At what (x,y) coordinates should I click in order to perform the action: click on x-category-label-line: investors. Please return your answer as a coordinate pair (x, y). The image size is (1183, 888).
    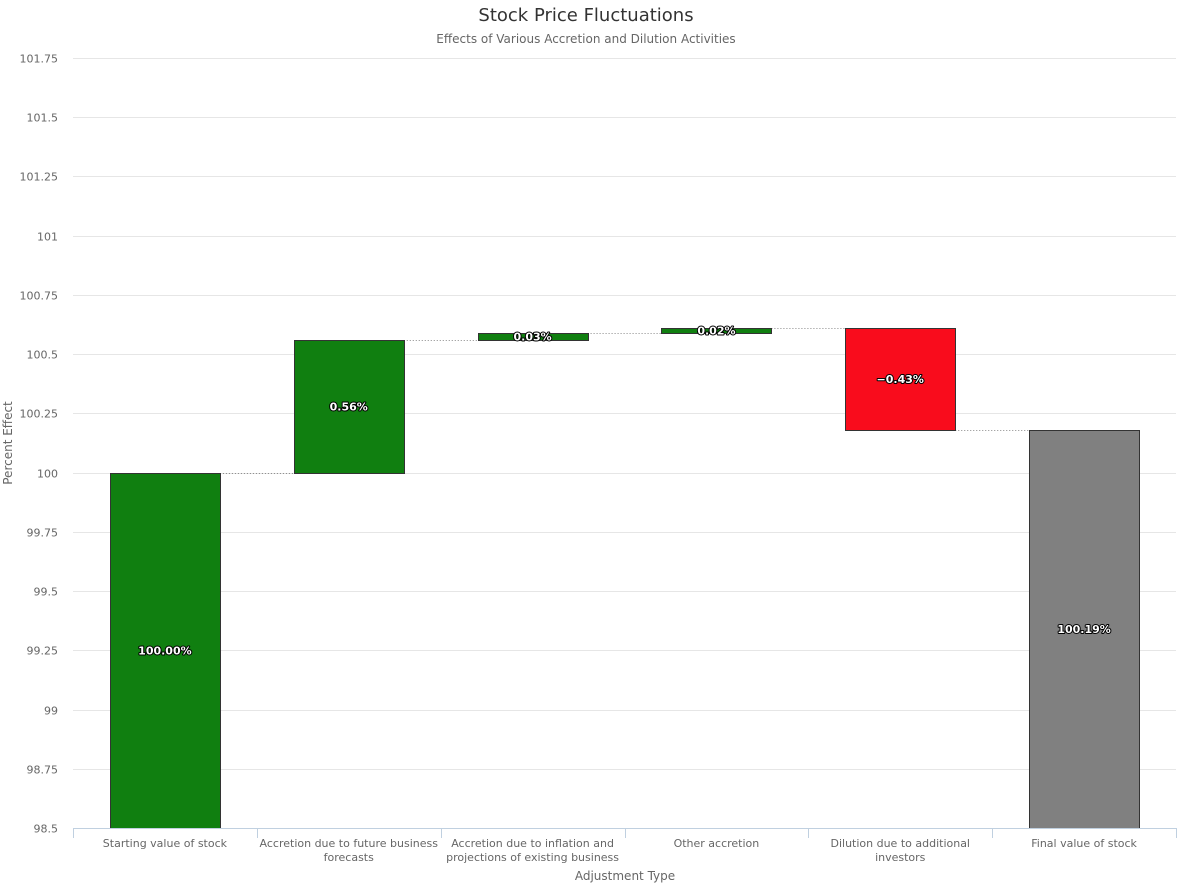
    Looking at the image, I should click on (900, 857).